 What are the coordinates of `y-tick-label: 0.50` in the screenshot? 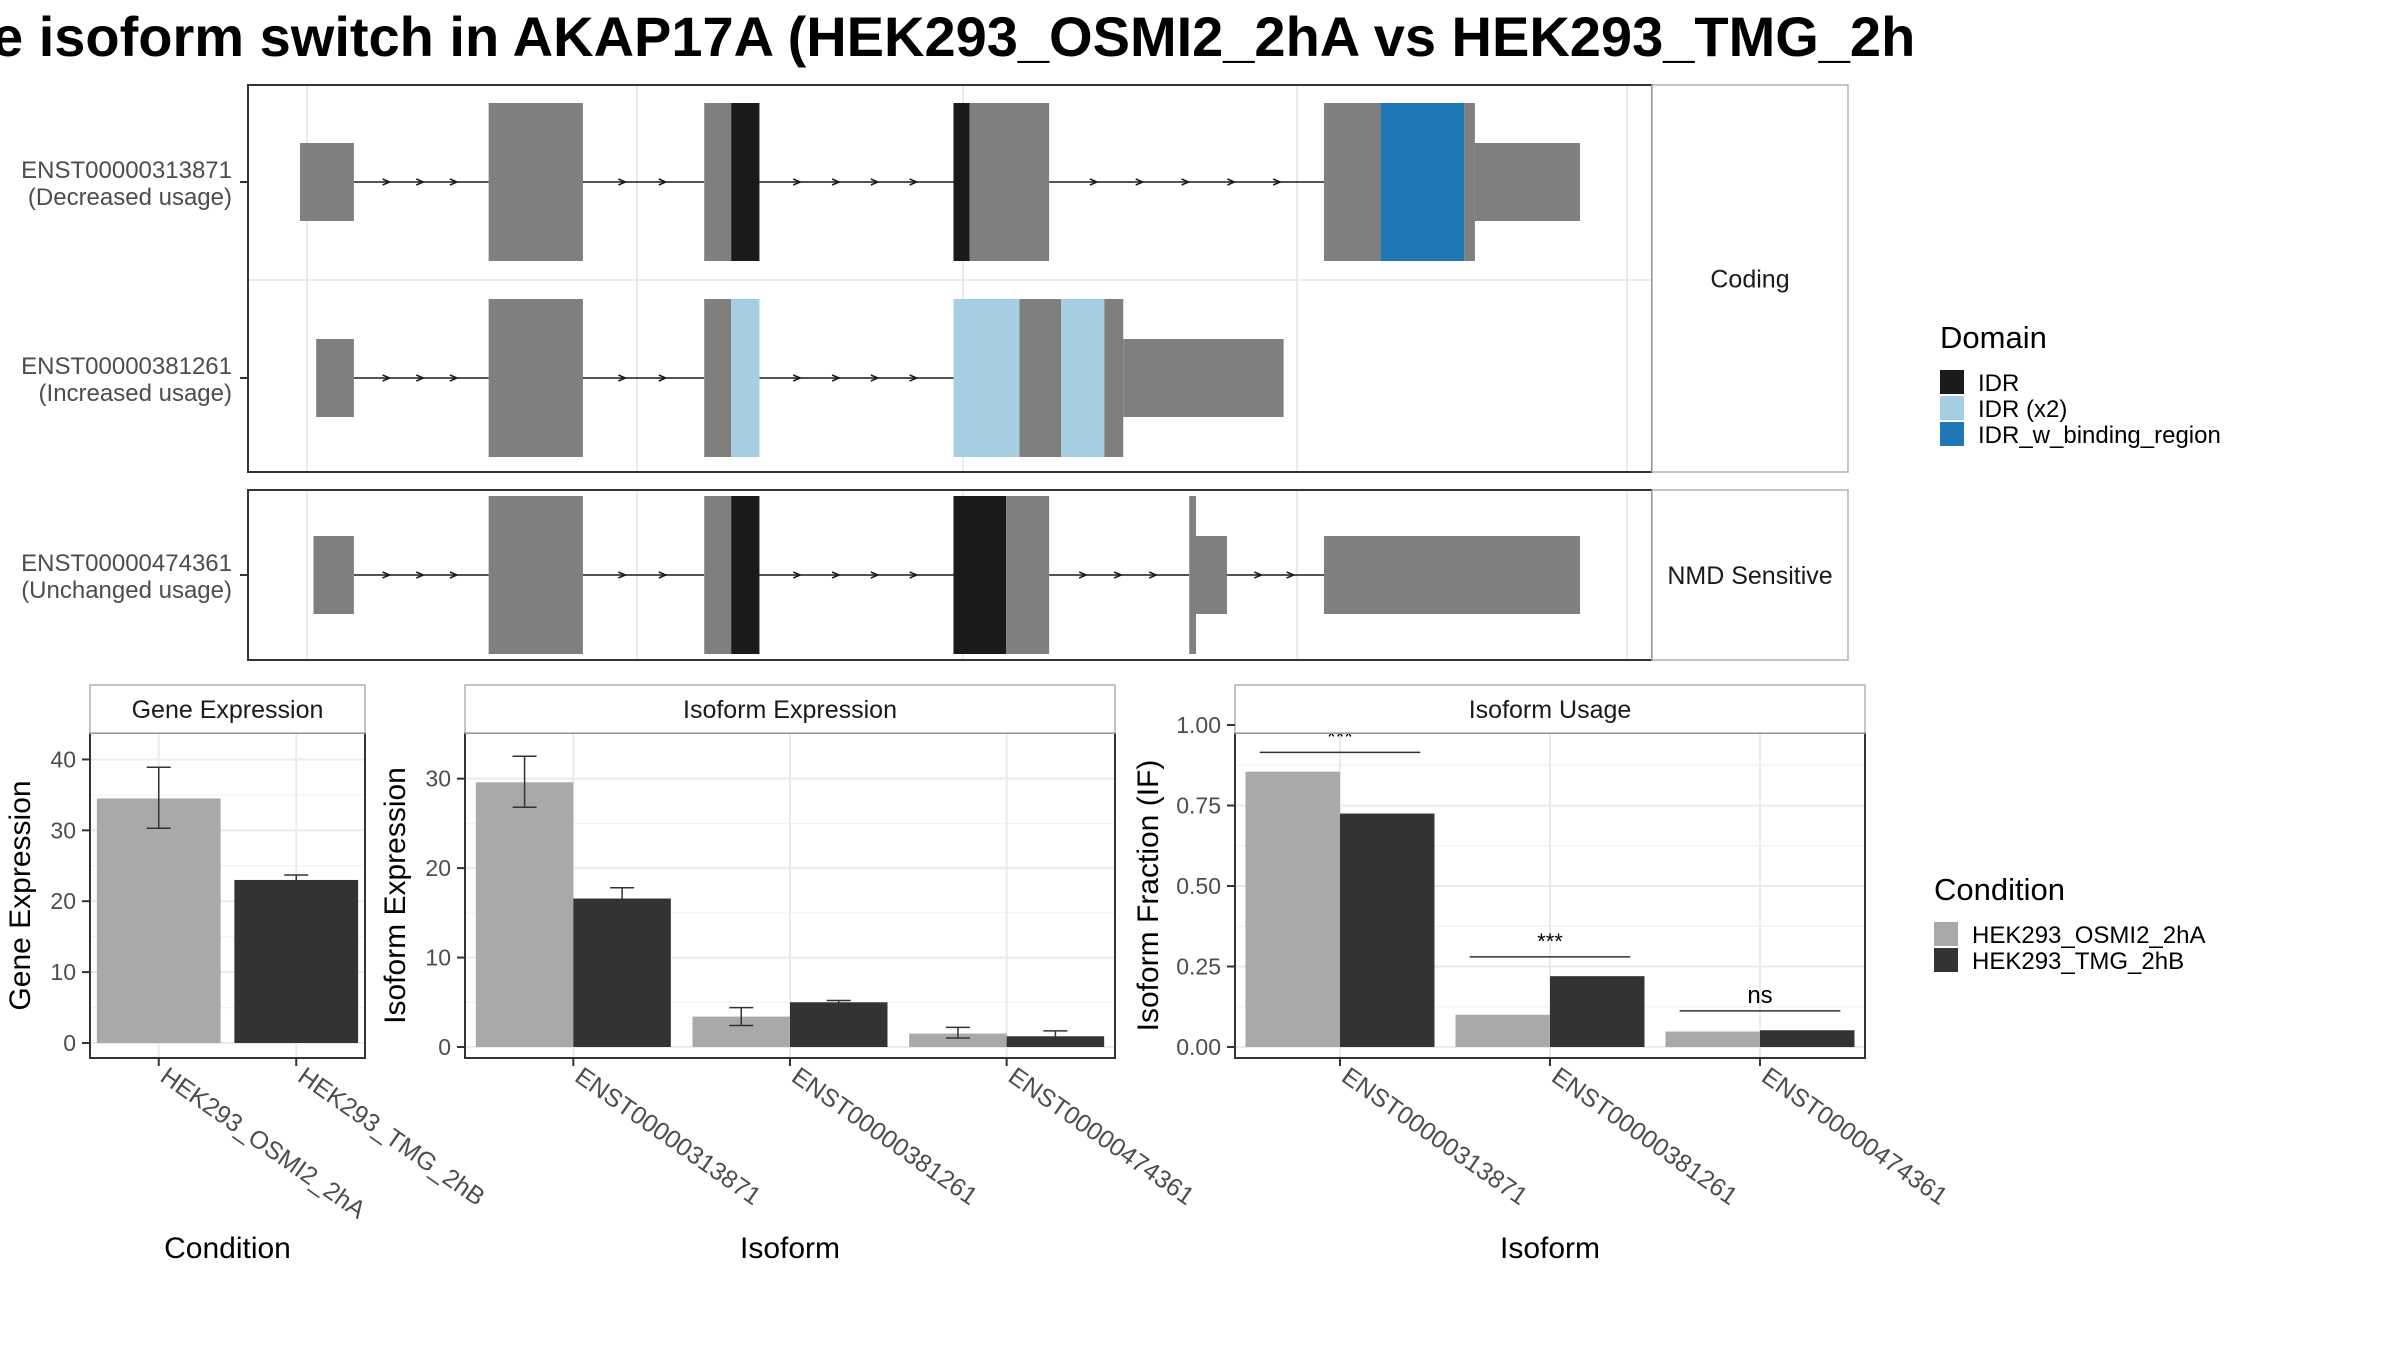 It's located at (1198, 886).